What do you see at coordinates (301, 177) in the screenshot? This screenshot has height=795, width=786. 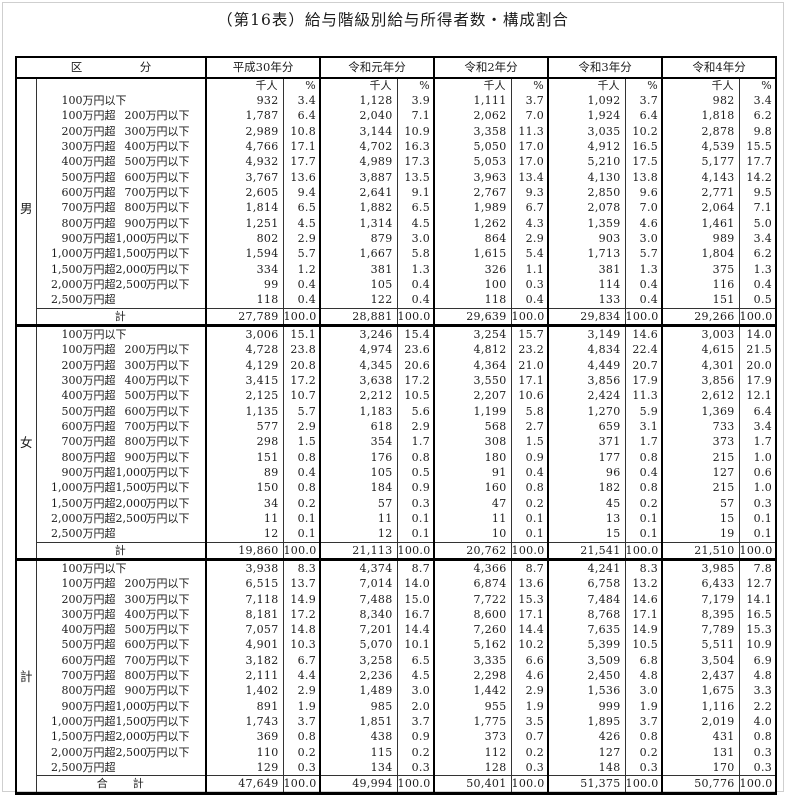 I see `percent-cell: 13.6` at bounding box center [301, 177].